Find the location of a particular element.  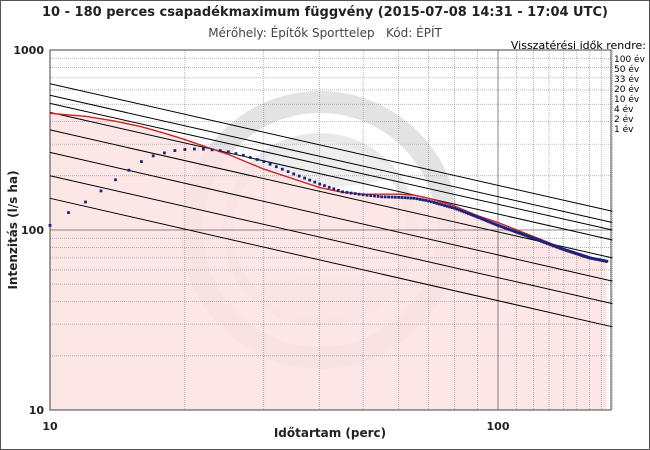

legend-item: 50 év is located at coordinates (627, 69).